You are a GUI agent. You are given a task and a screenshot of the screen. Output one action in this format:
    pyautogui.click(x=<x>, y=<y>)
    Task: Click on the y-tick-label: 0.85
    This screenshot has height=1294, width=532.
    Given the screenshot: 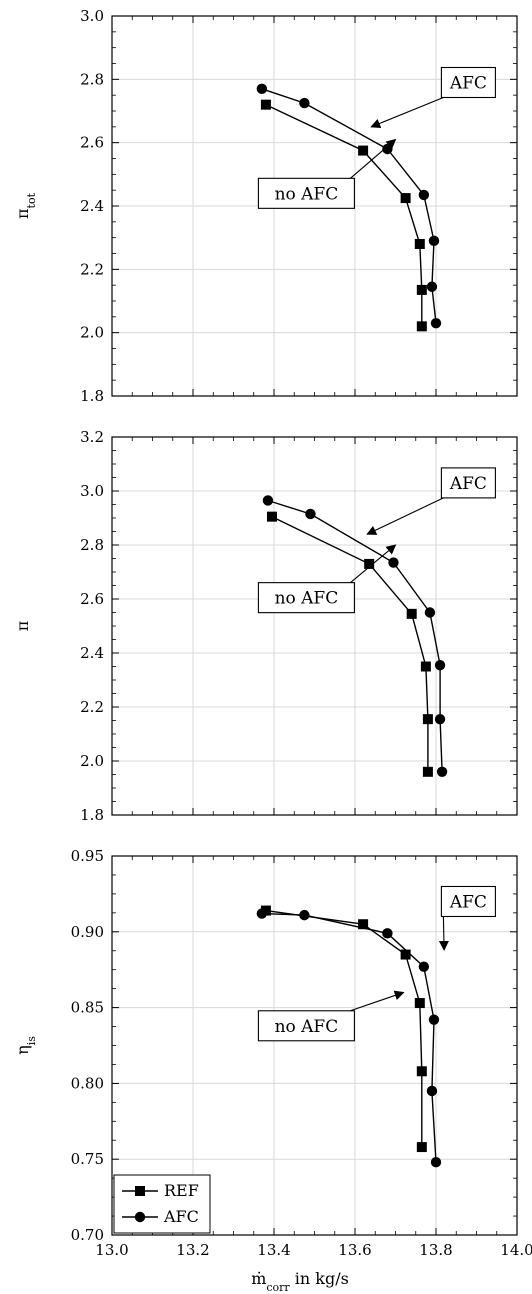 What is the action you would take?
    pyautogui.click(x=87, y=1008)
    